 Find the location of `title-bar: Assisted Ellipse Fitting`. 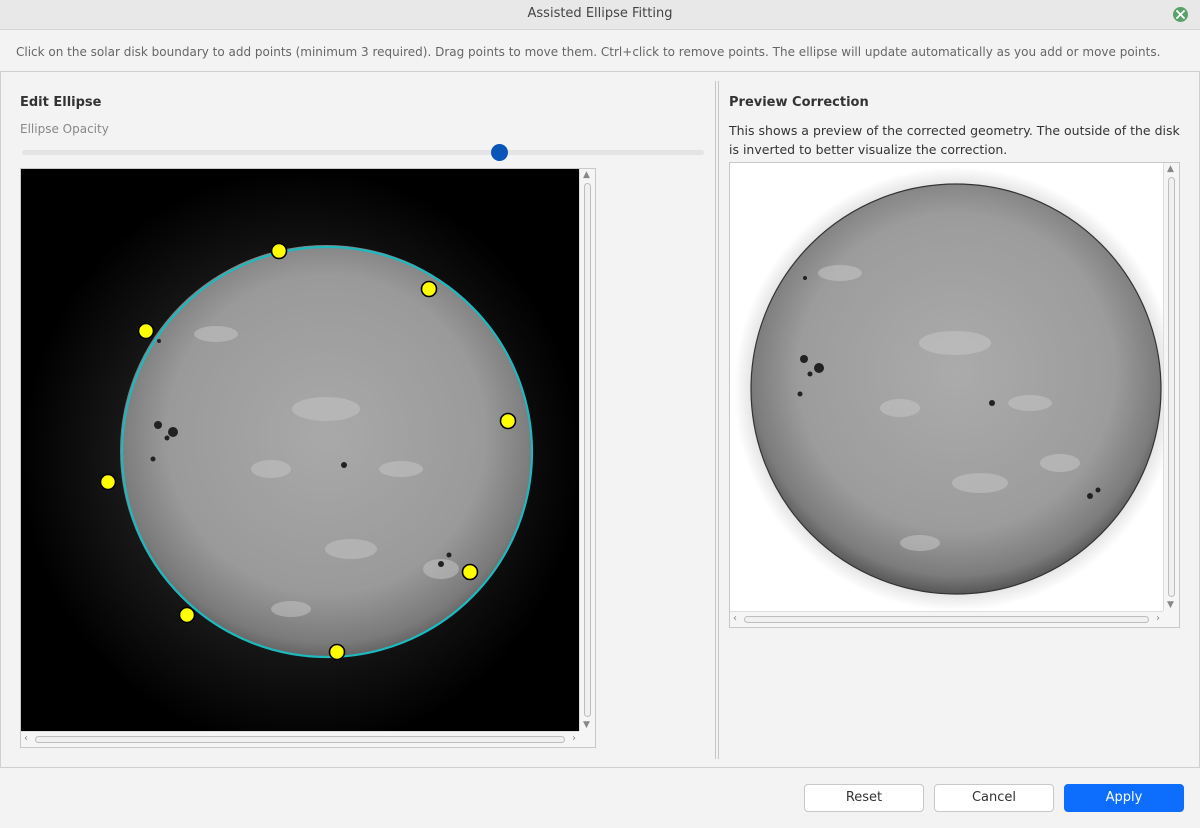

title-bar: Assisted Ellipse Fitting is located at coordinates (600, 15).